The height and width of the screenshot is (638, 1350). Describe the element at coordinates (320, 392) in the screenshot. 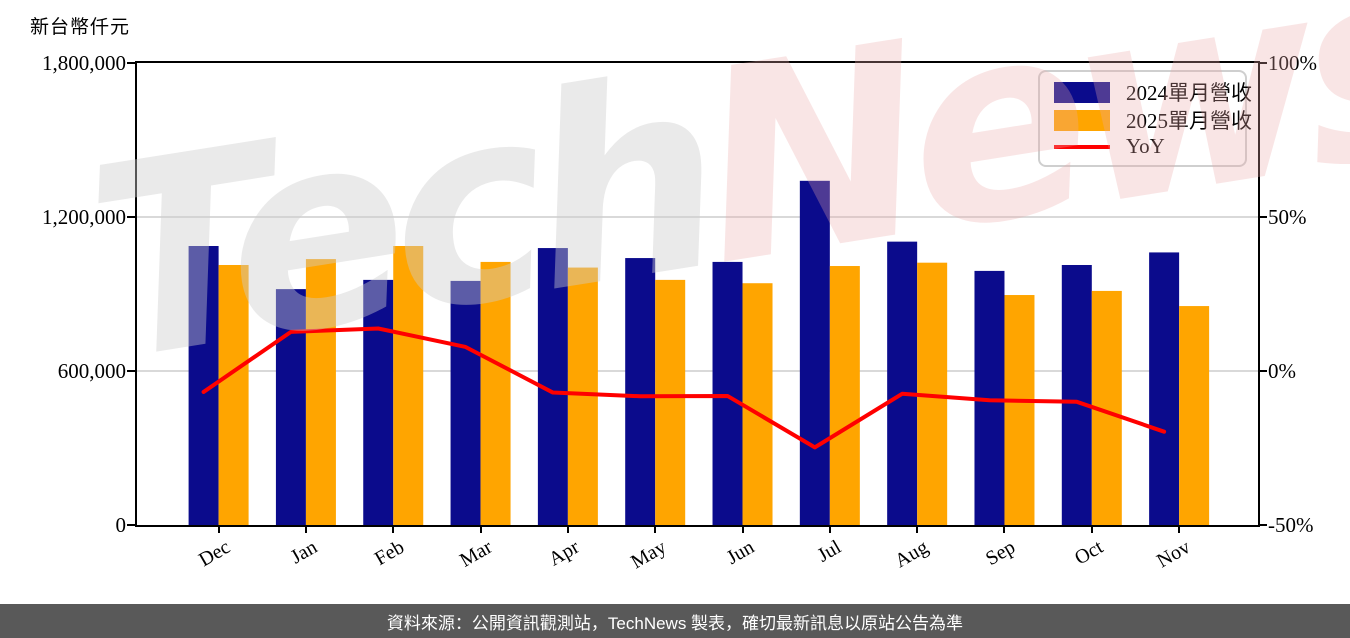

I see `bar-2025-jan` at that location.